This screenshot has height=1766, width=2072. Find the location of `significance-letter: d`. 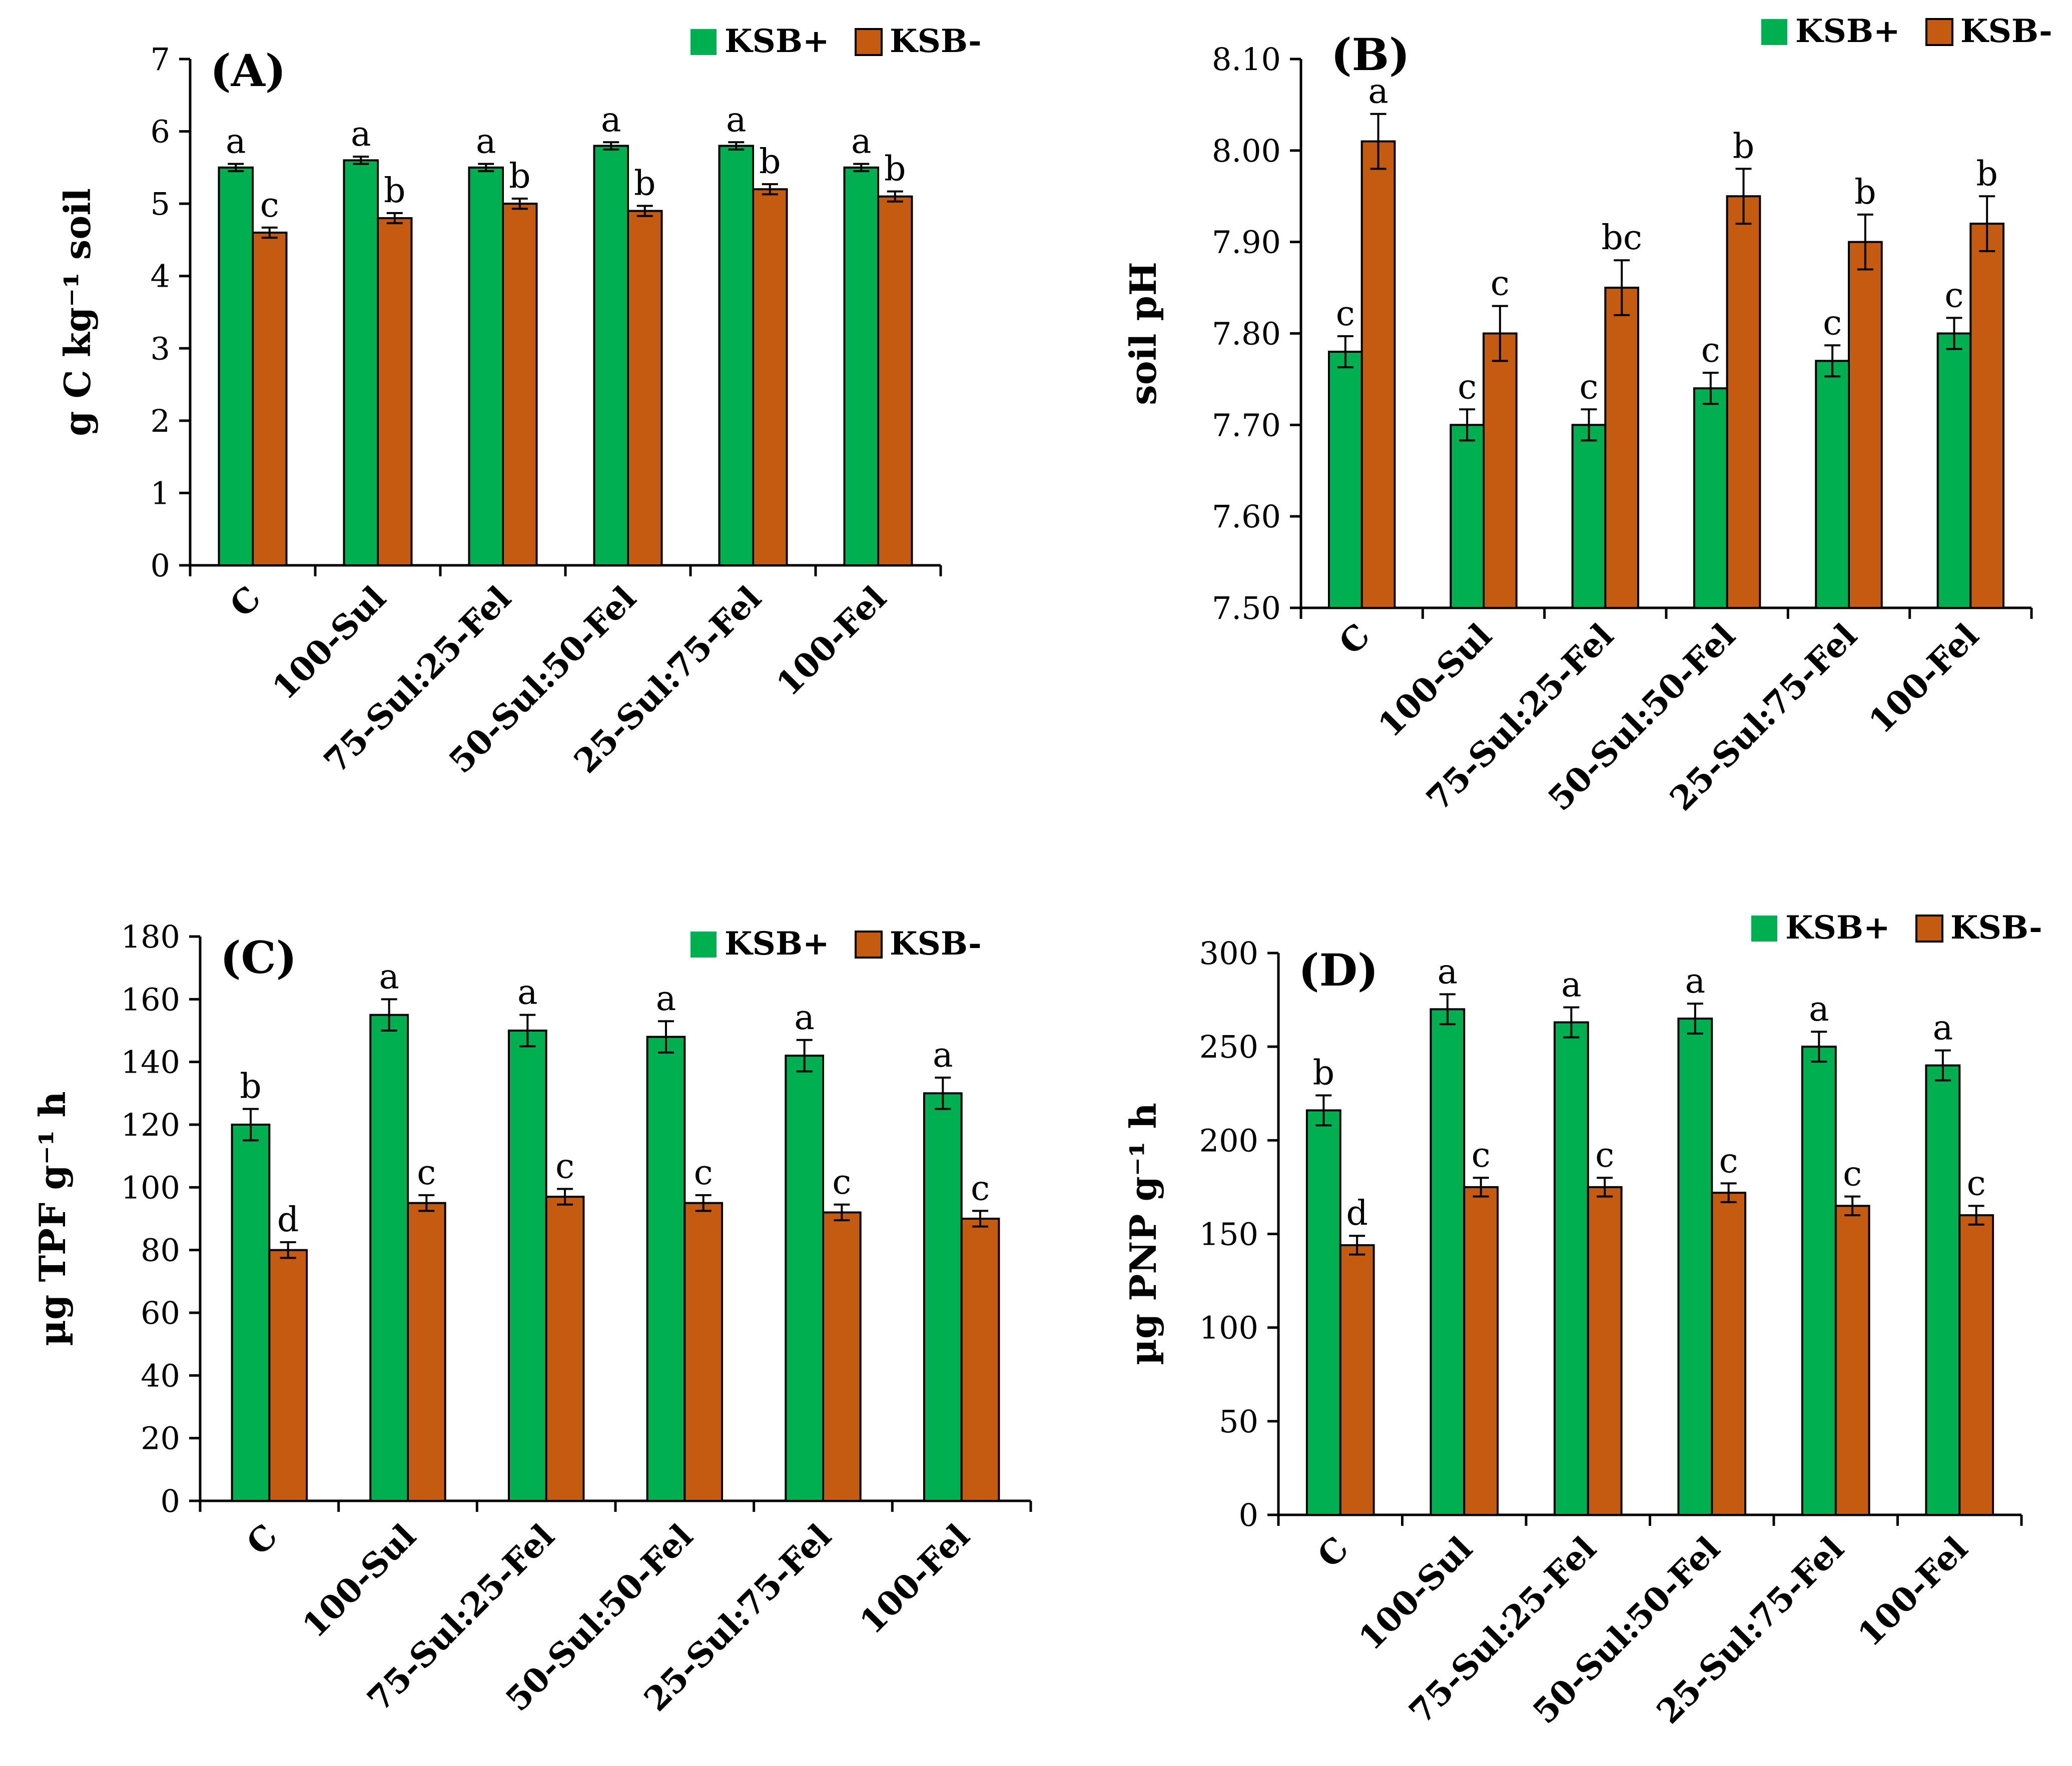

significance-letter: d is located at coordinates (288, 1220).